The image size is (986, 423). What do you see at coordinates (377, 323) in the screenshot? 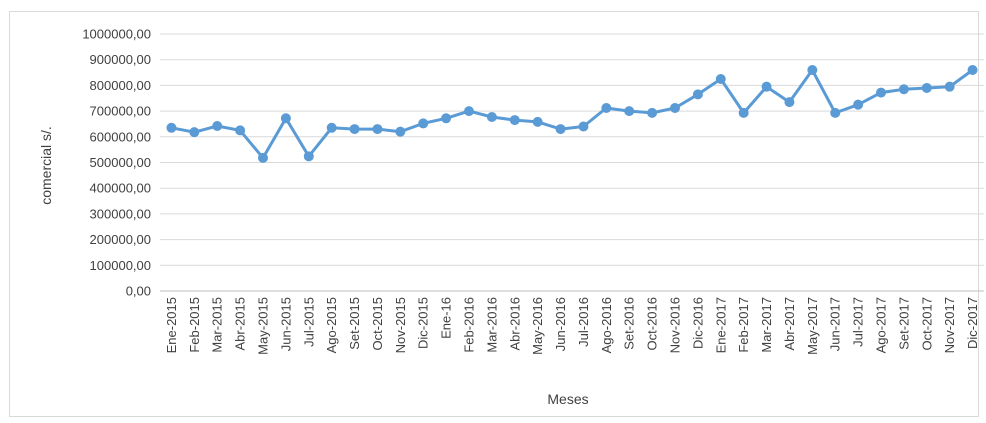
I see `x-tick-label: Oct-2015` at bounding box center [377, 323].